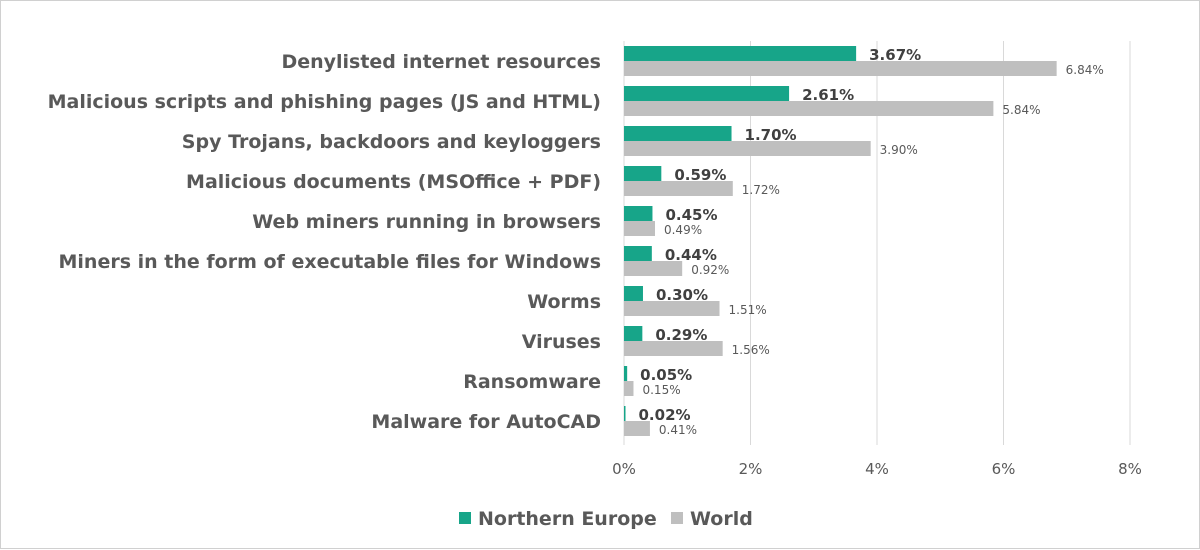 The height and width of the screenshot is (550, 1200). What do you see at coordinates (828, 95) in the screenshot?
I see `data-label-northern-europe: 2.61%` at bounding box center [828, 95].